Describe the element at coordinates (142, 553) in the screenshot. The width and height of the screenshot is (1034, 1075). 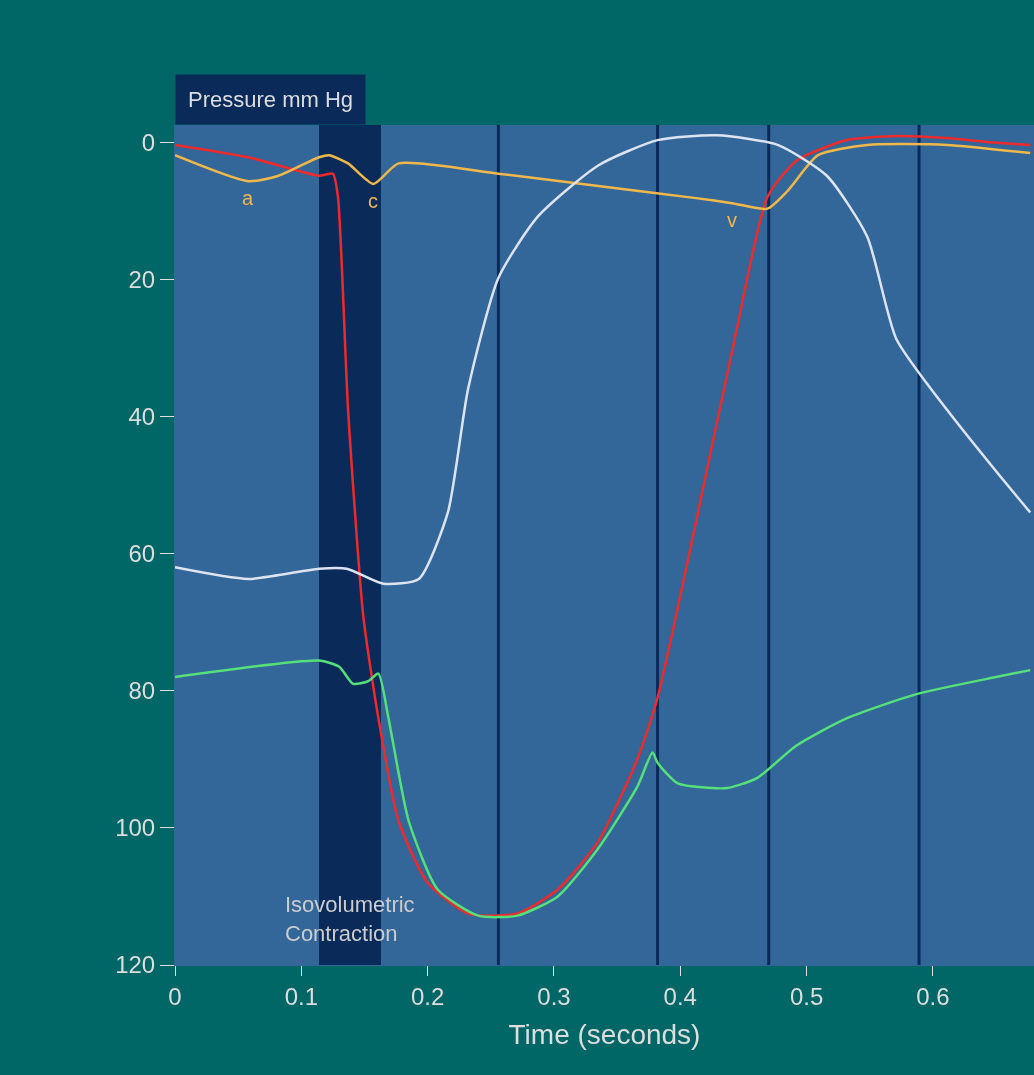
I see `y-tick-label: 60` at that location.